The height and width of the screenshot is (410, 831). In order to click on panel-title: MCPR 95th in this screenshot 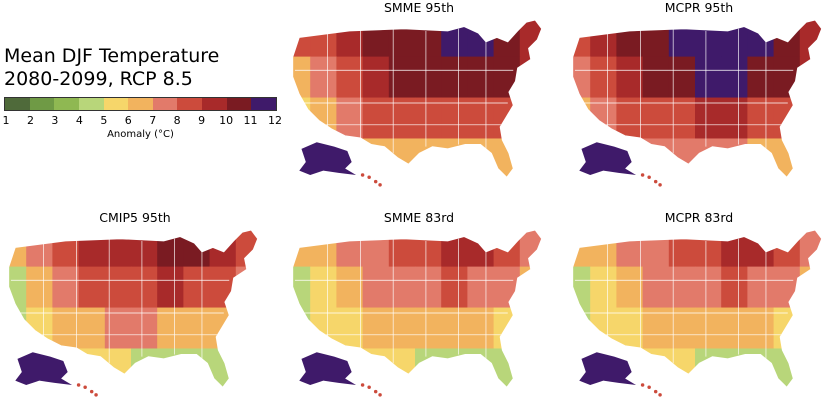, I will do `click(699, 7)`.